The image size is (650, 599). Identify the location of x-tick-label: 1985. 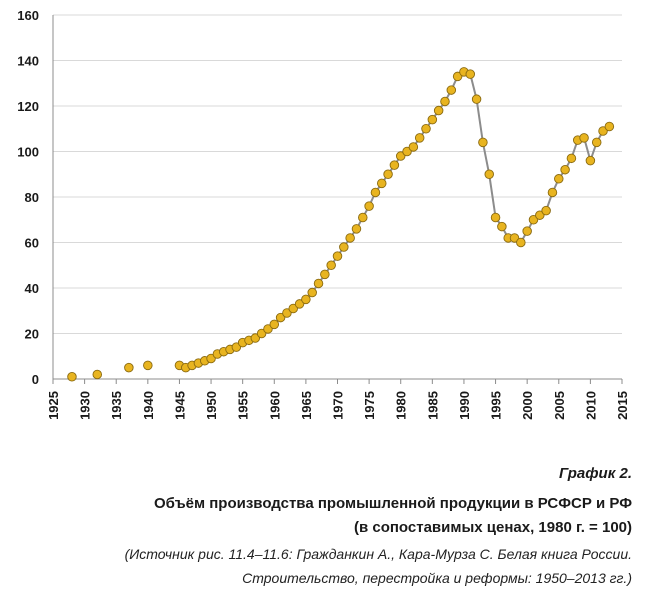
(432, 405).